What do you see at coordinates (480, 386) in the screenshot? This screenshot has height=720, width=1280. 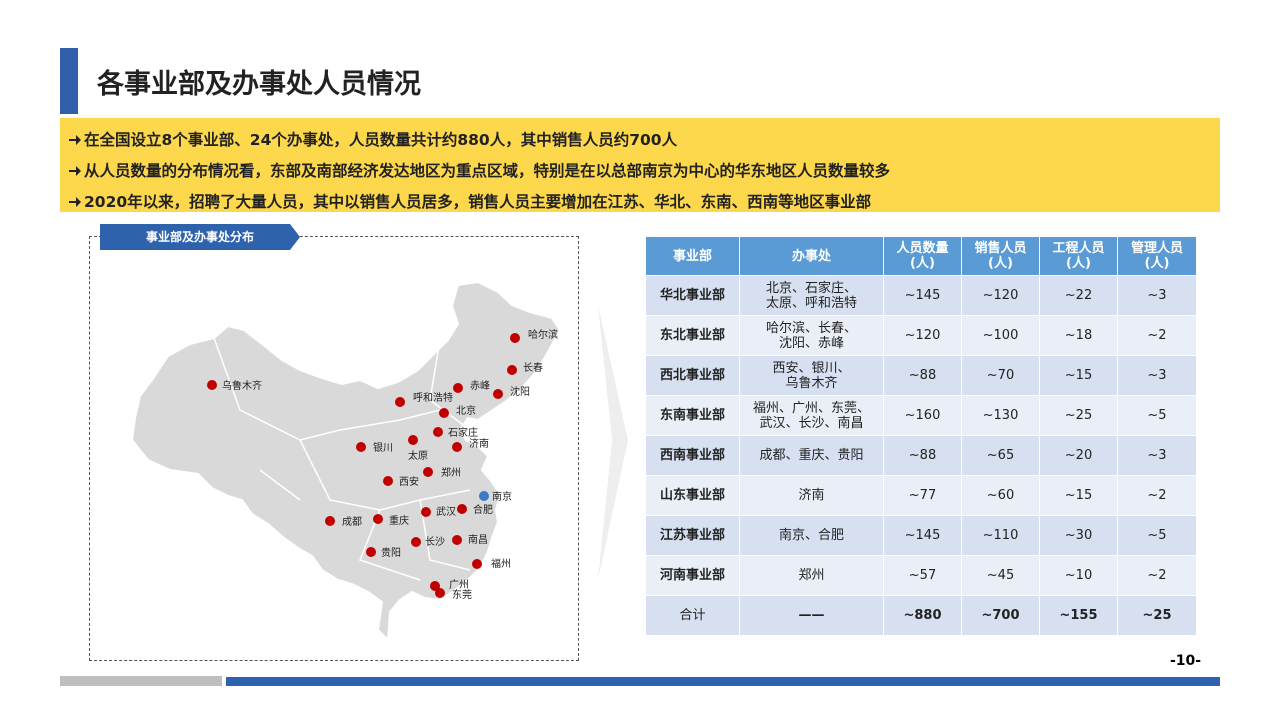 I see `city-label: 赤峰` at bounding box center [480, 386].